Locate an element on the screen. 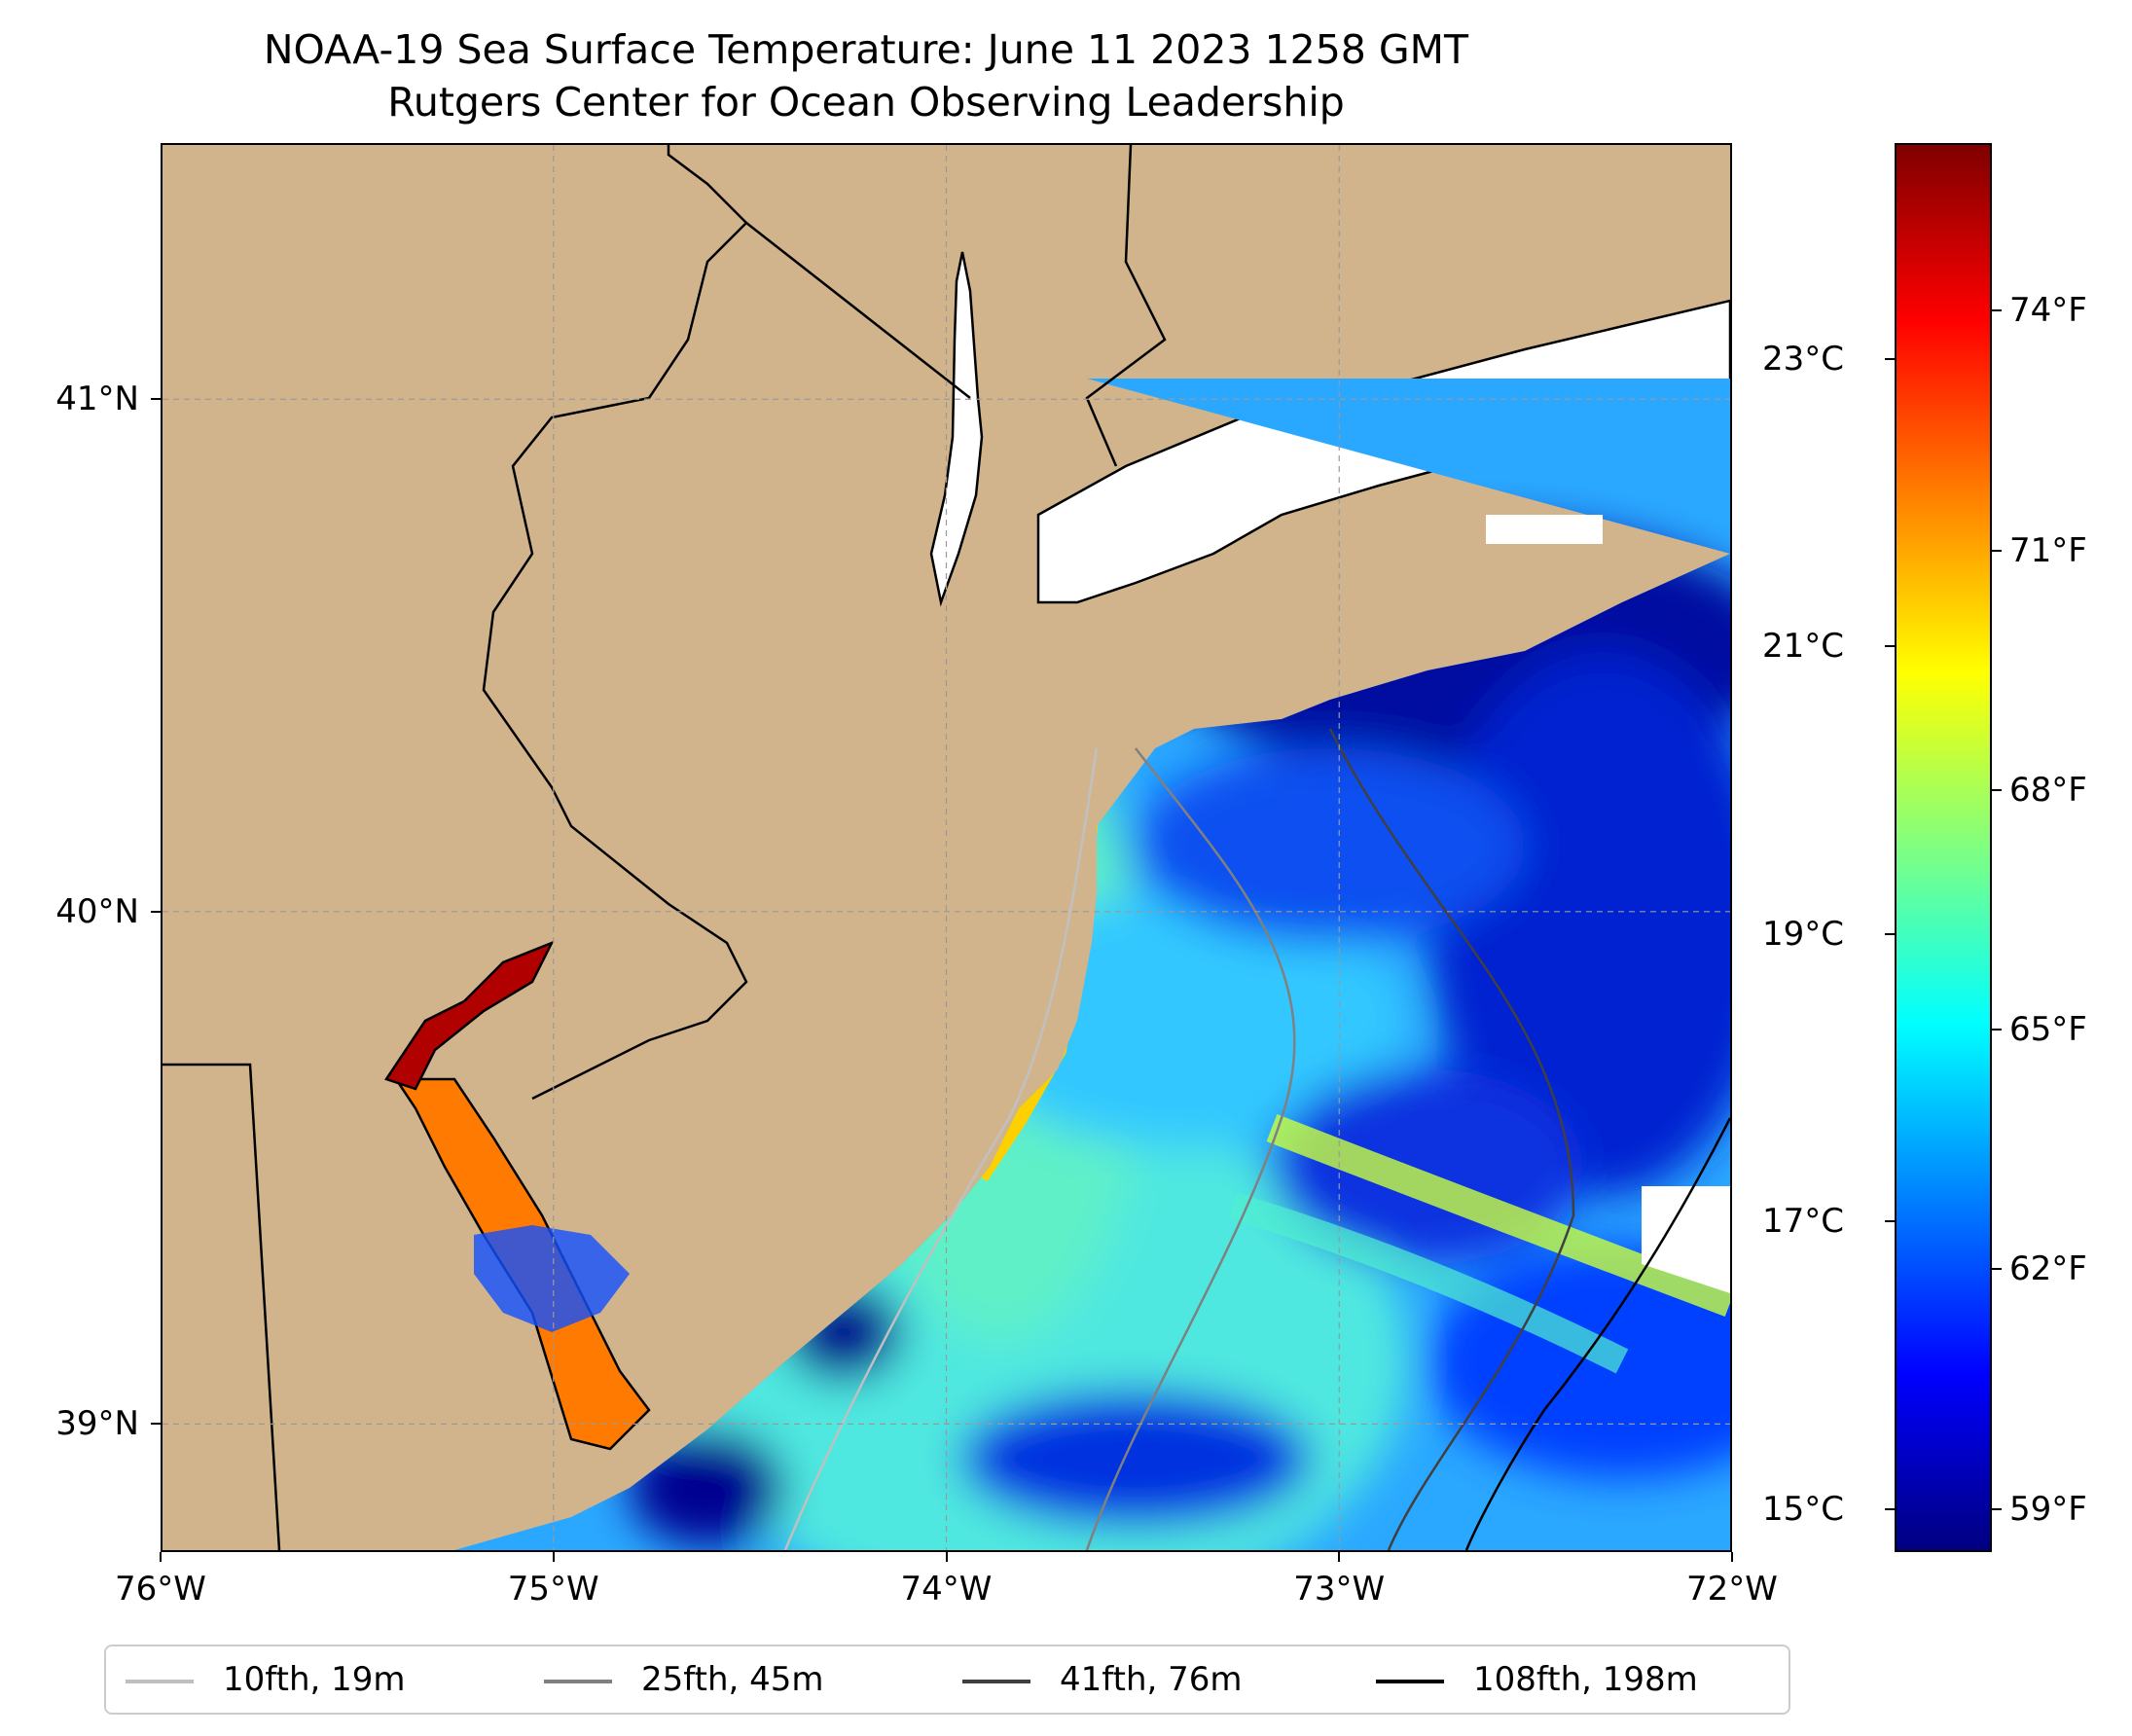 The height and width of the screenshot is (1736, 2132). celsius-tick-label: 23°C is located at coordinates (1804, 359).